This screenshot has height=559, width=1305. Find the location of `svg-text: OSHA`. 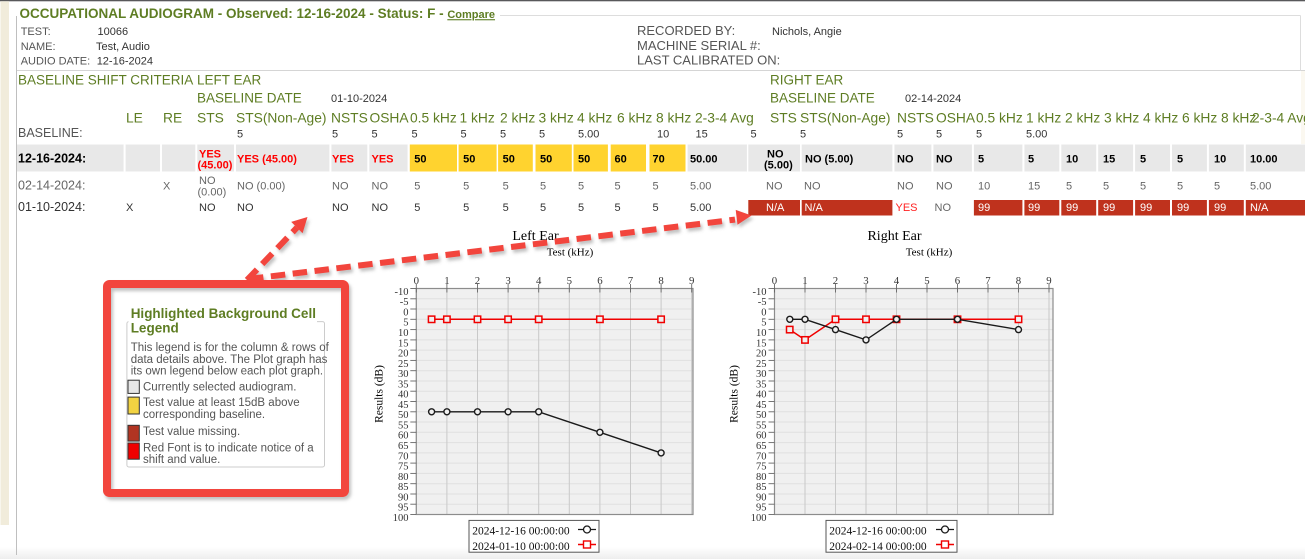

svg-text: OSHA is located at coordinates (390, 117).